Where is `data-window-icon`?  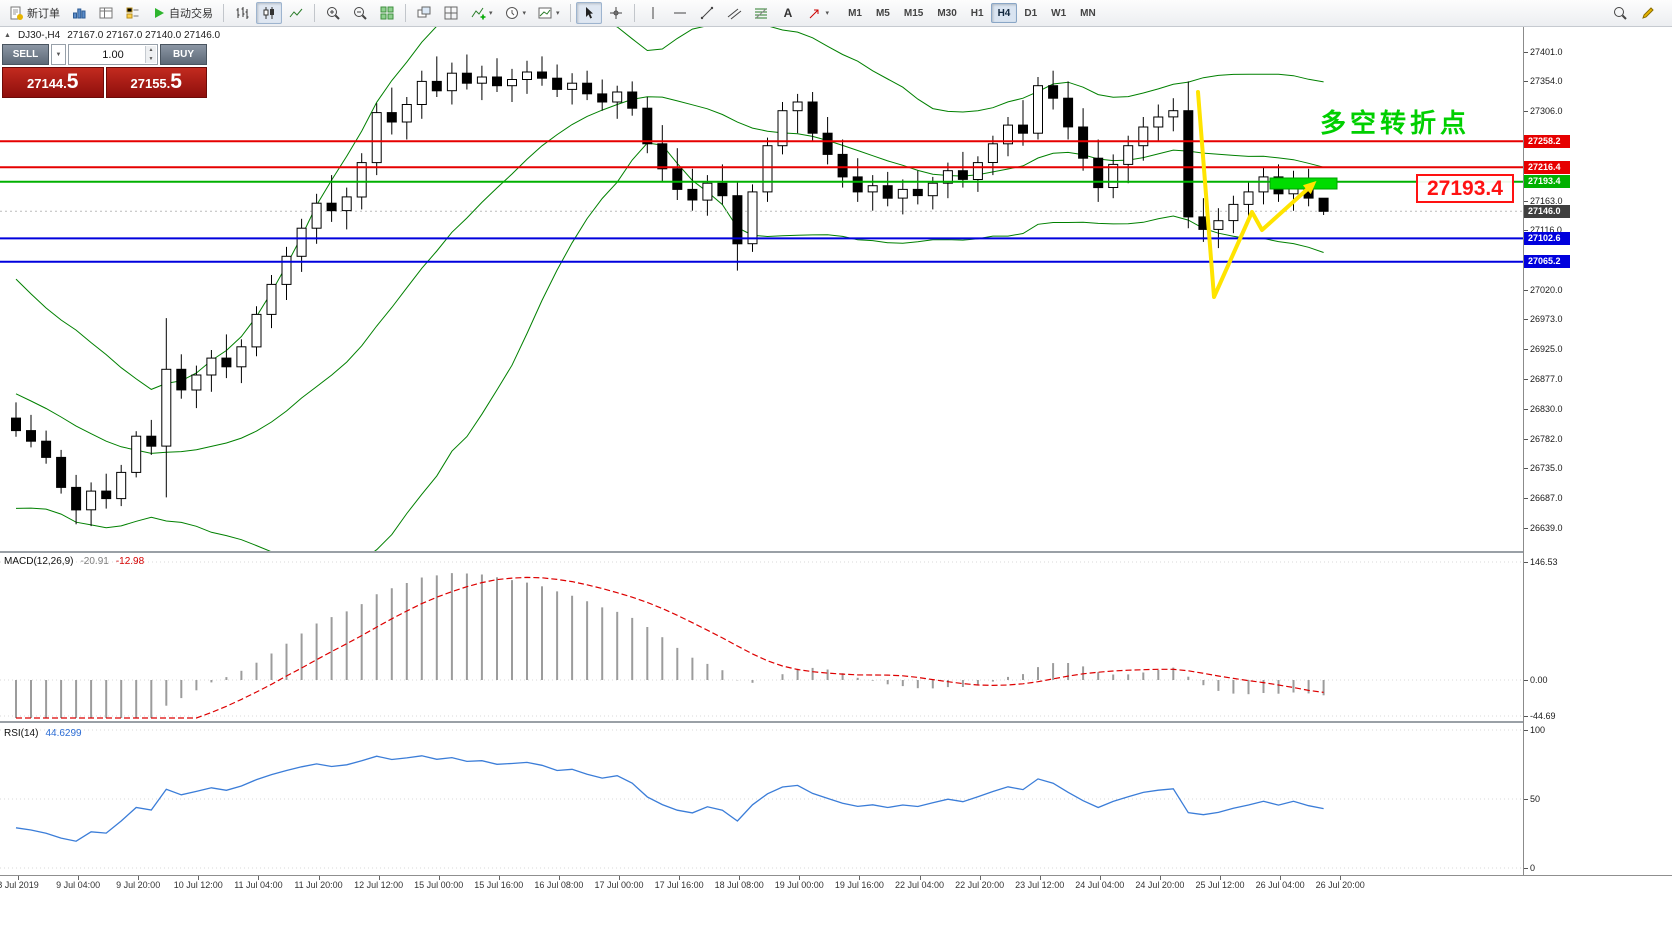
data-window-icon is located at coordinates (106, 13).